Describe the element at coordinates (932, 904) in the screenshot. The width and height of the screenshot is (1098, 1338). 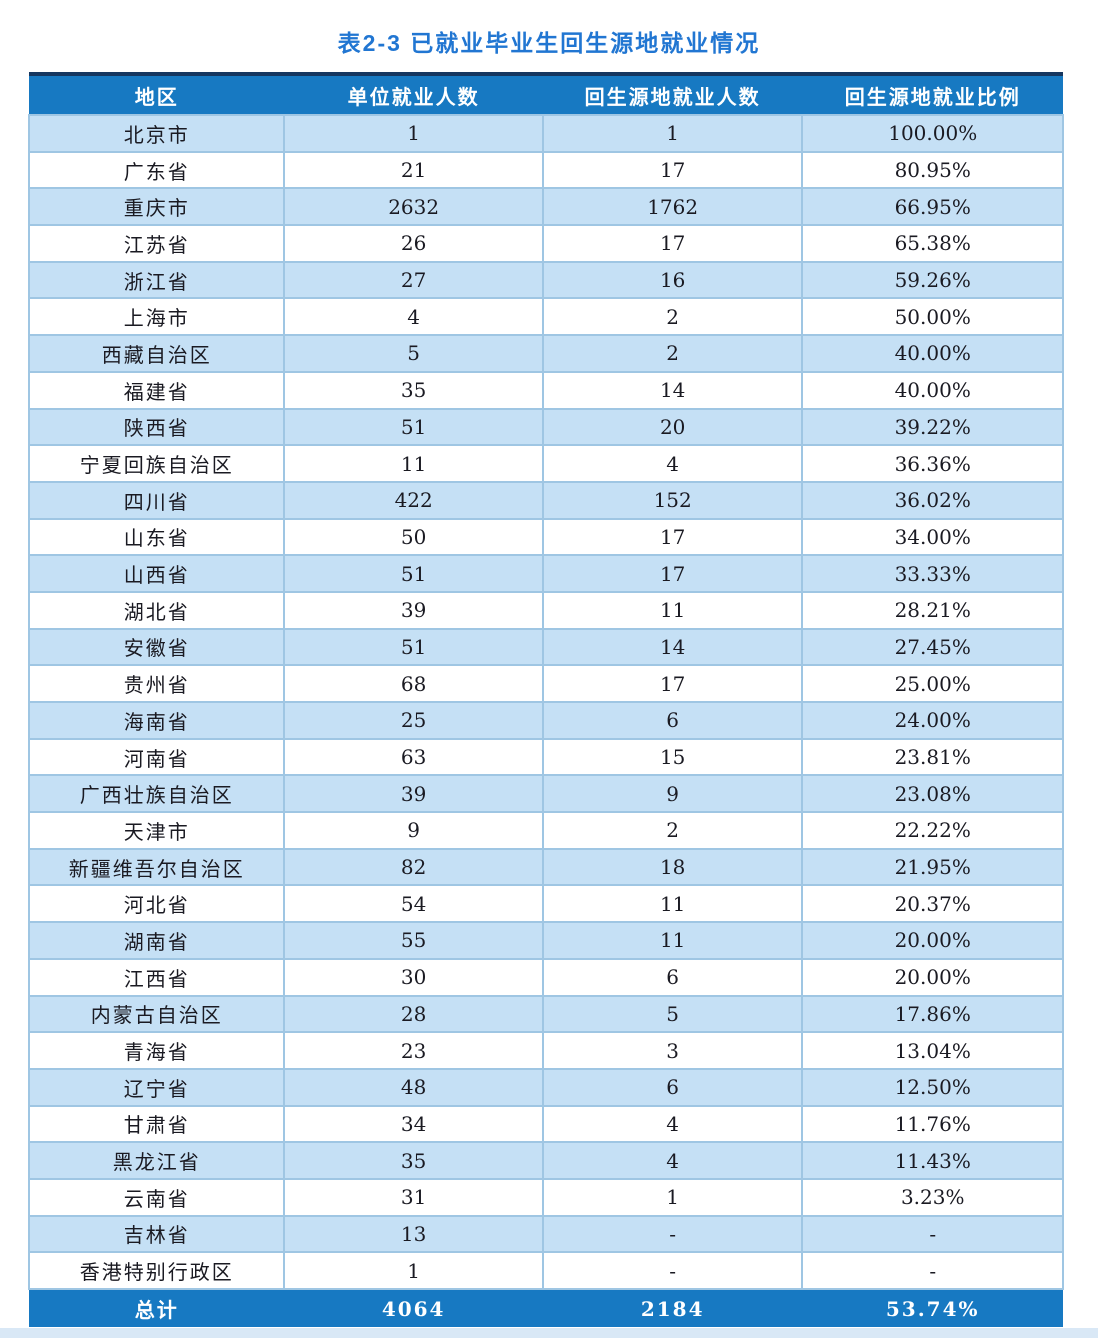
I see `cell-return-origin-ratio: 20.37%` at that location.